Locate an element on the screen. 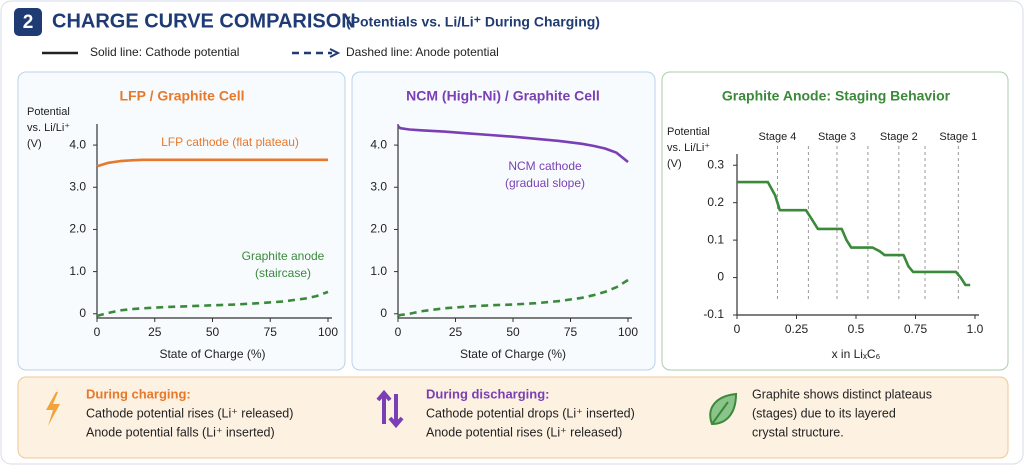  stage-label: Stage 1 is located at coordinates (958, 137).